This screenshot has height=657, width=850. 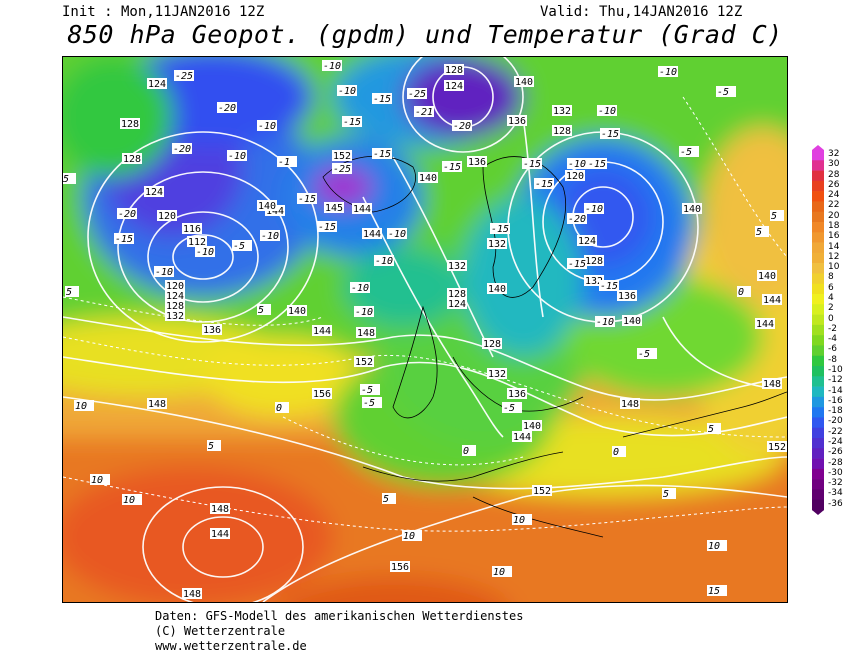 What do you see at coordinates (835, 503) in the screenshot?
I see `colorbar-tick-label: -36` at bounding box center [835, 503].